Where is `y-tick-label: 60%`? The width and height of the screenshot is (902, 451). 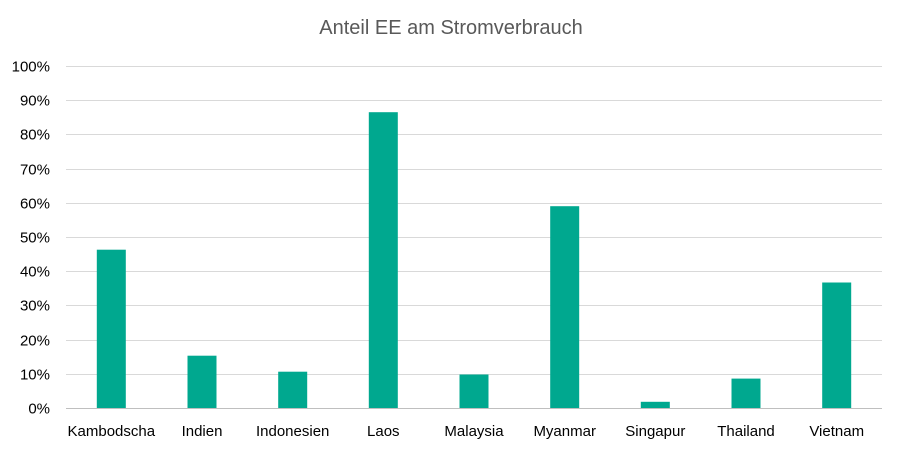
y-tick-label: 60% is located at coordinates (35, 204).